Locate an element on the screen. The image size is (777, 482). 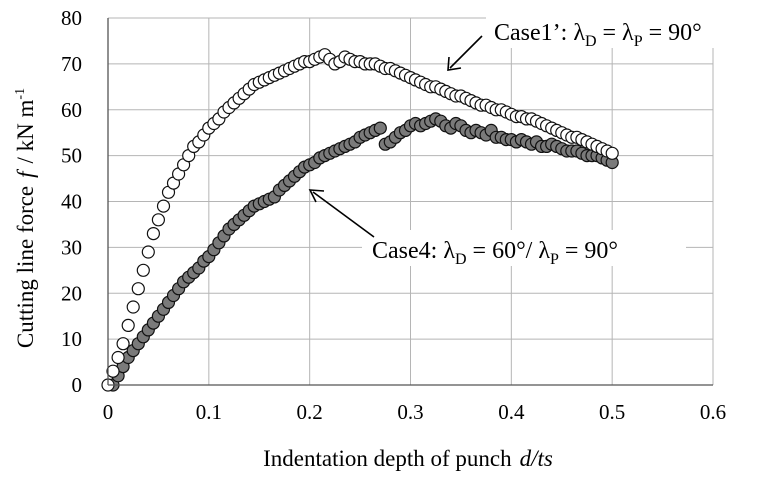
x-tick-label-1: 0.1 is located at coordinates (209, 412).